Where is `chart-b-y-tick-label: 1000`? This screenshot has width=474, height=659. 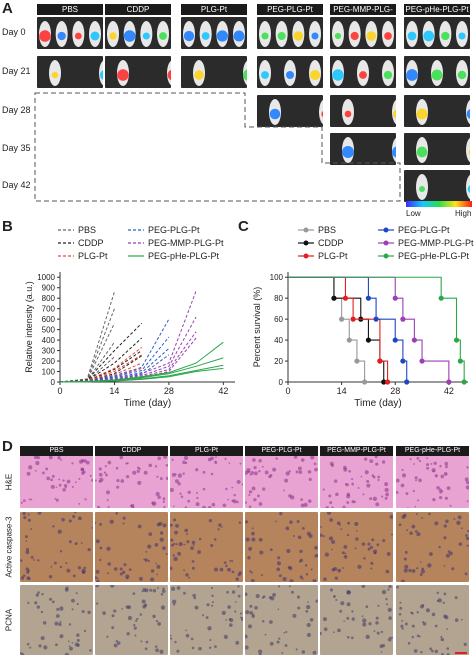
chart-b-y-tick-label: 1000 is located at coordinates (46, 277).